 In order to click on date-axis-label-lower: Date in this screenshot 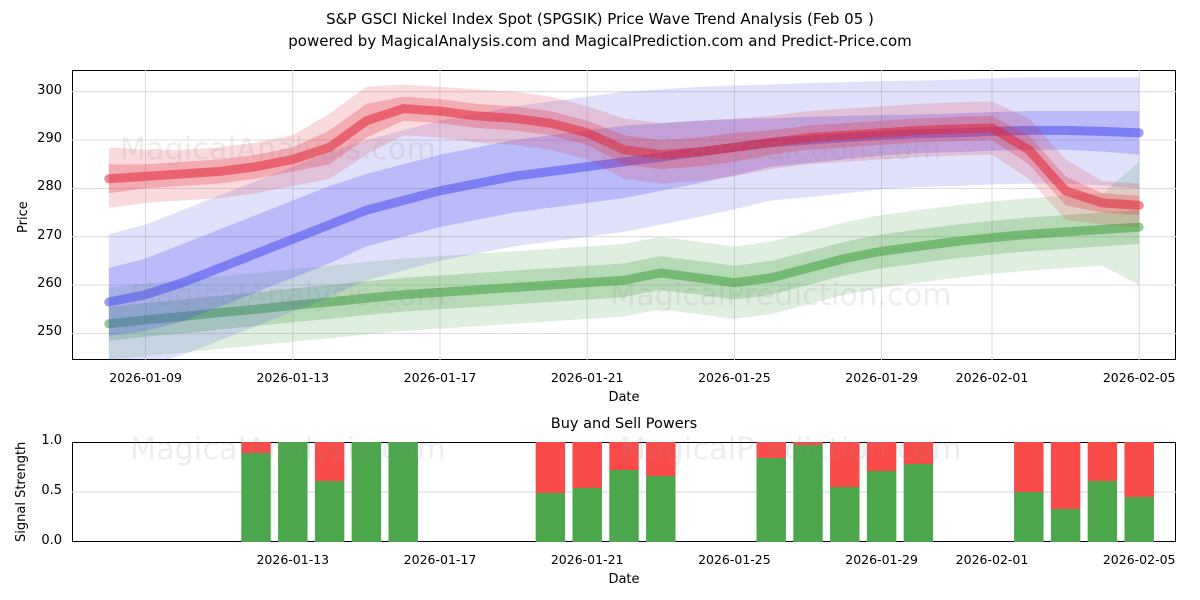, I will do `click(624, 579)`.